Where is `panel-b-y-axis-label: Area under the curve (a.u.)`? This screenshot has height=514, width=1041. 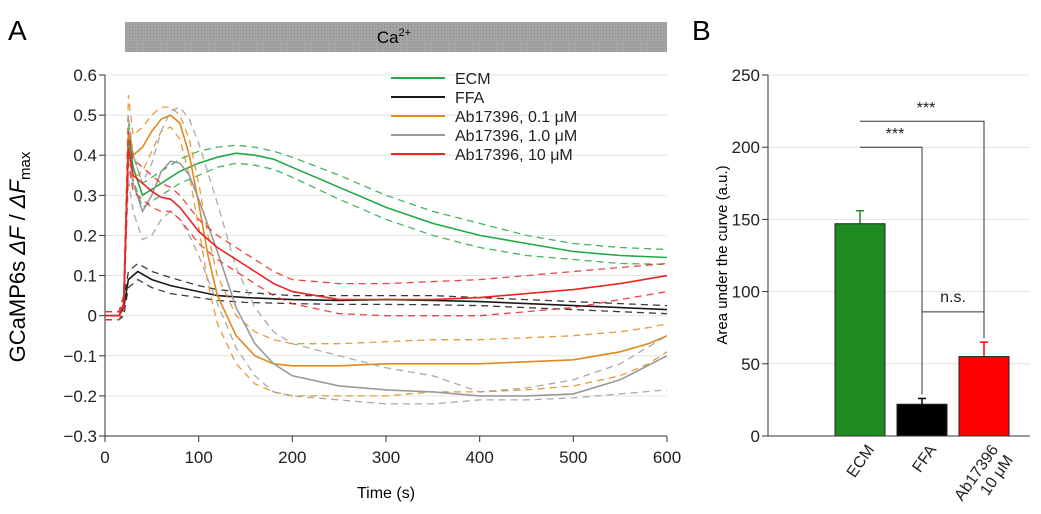 panel-b-y-axis-label: Area under the curve (a.u.) is located at coordinates (722, 254).